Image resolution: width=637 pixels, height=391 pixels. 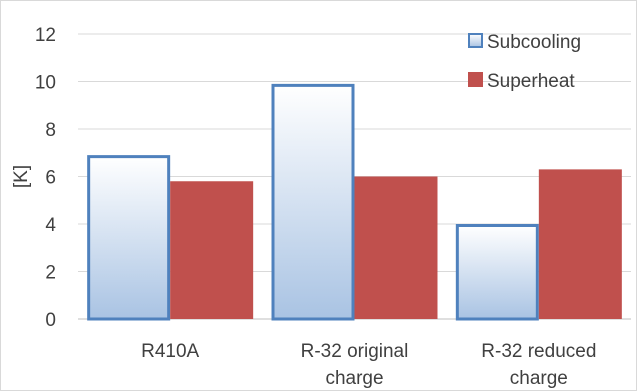 What do you see at coordinates (475, 79) in the screenshot?
I see `legend-swatch-superheat` at bounding box center [475, 79].